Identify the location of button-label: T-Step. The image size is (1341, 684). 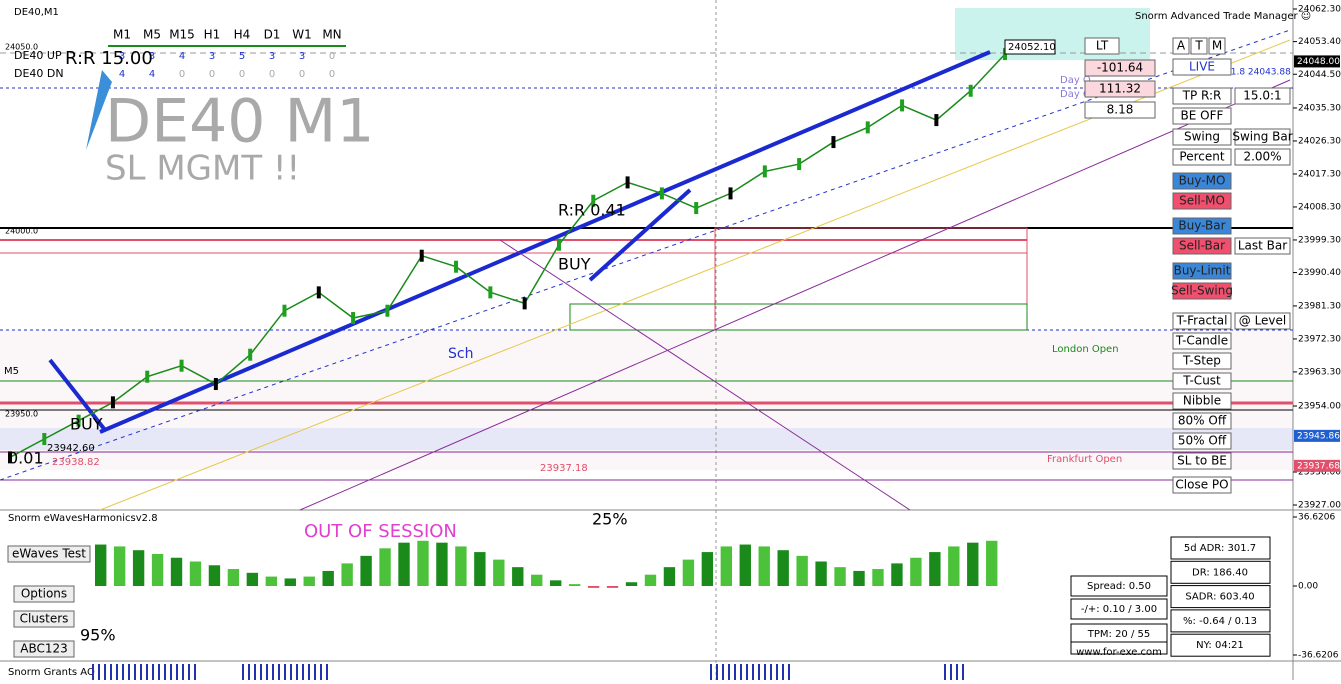
(1201, 361).